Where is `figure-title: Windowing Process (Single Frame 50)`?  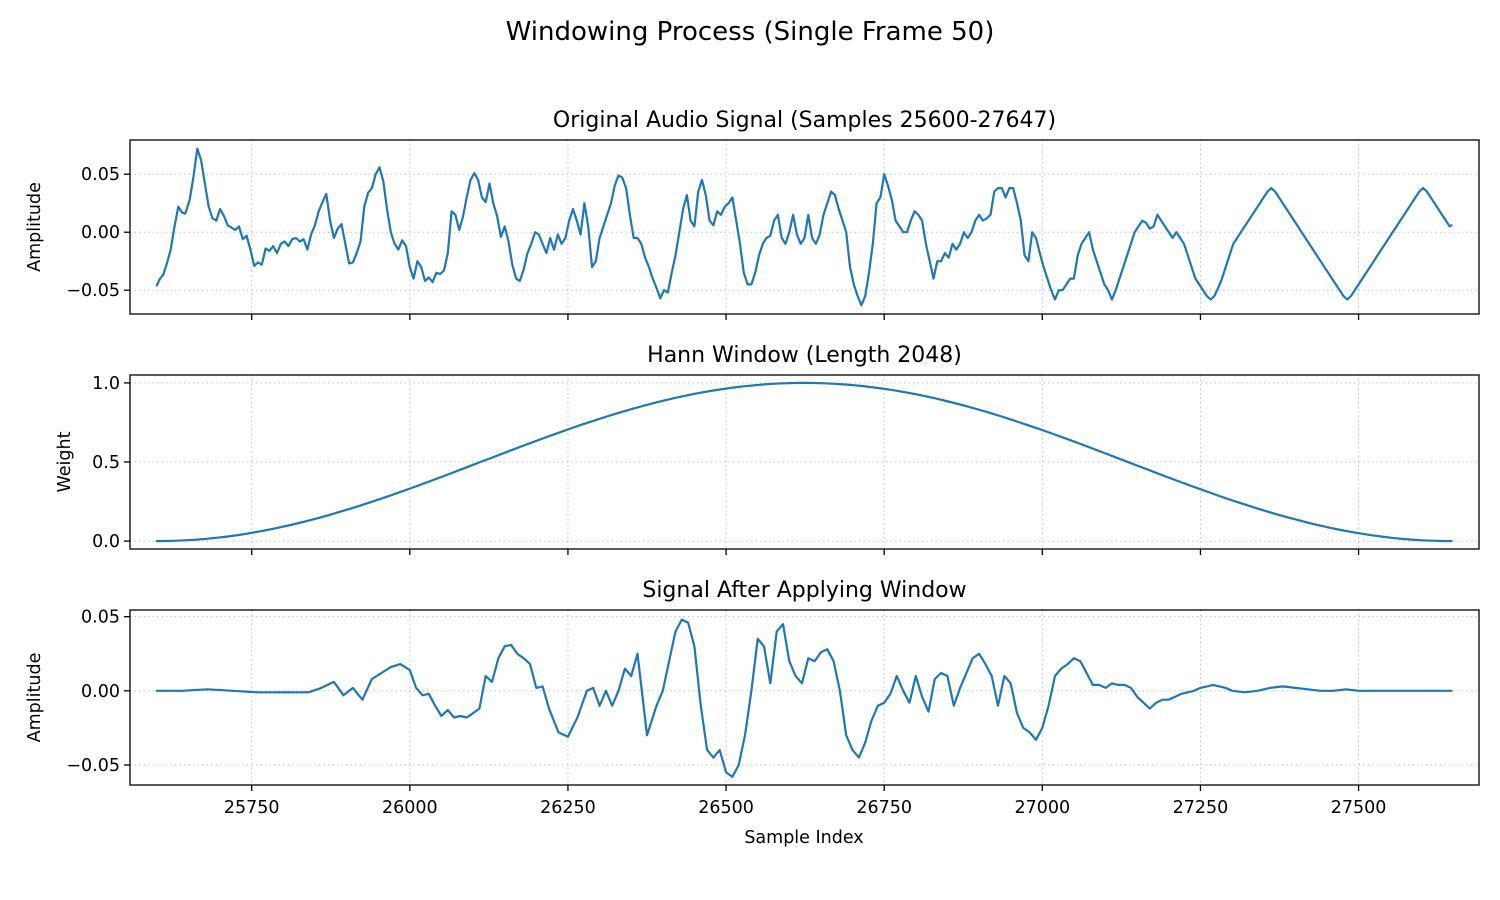 figure-title: Windowing Process (Single Frame 50) is located at coordinates (750, 32).